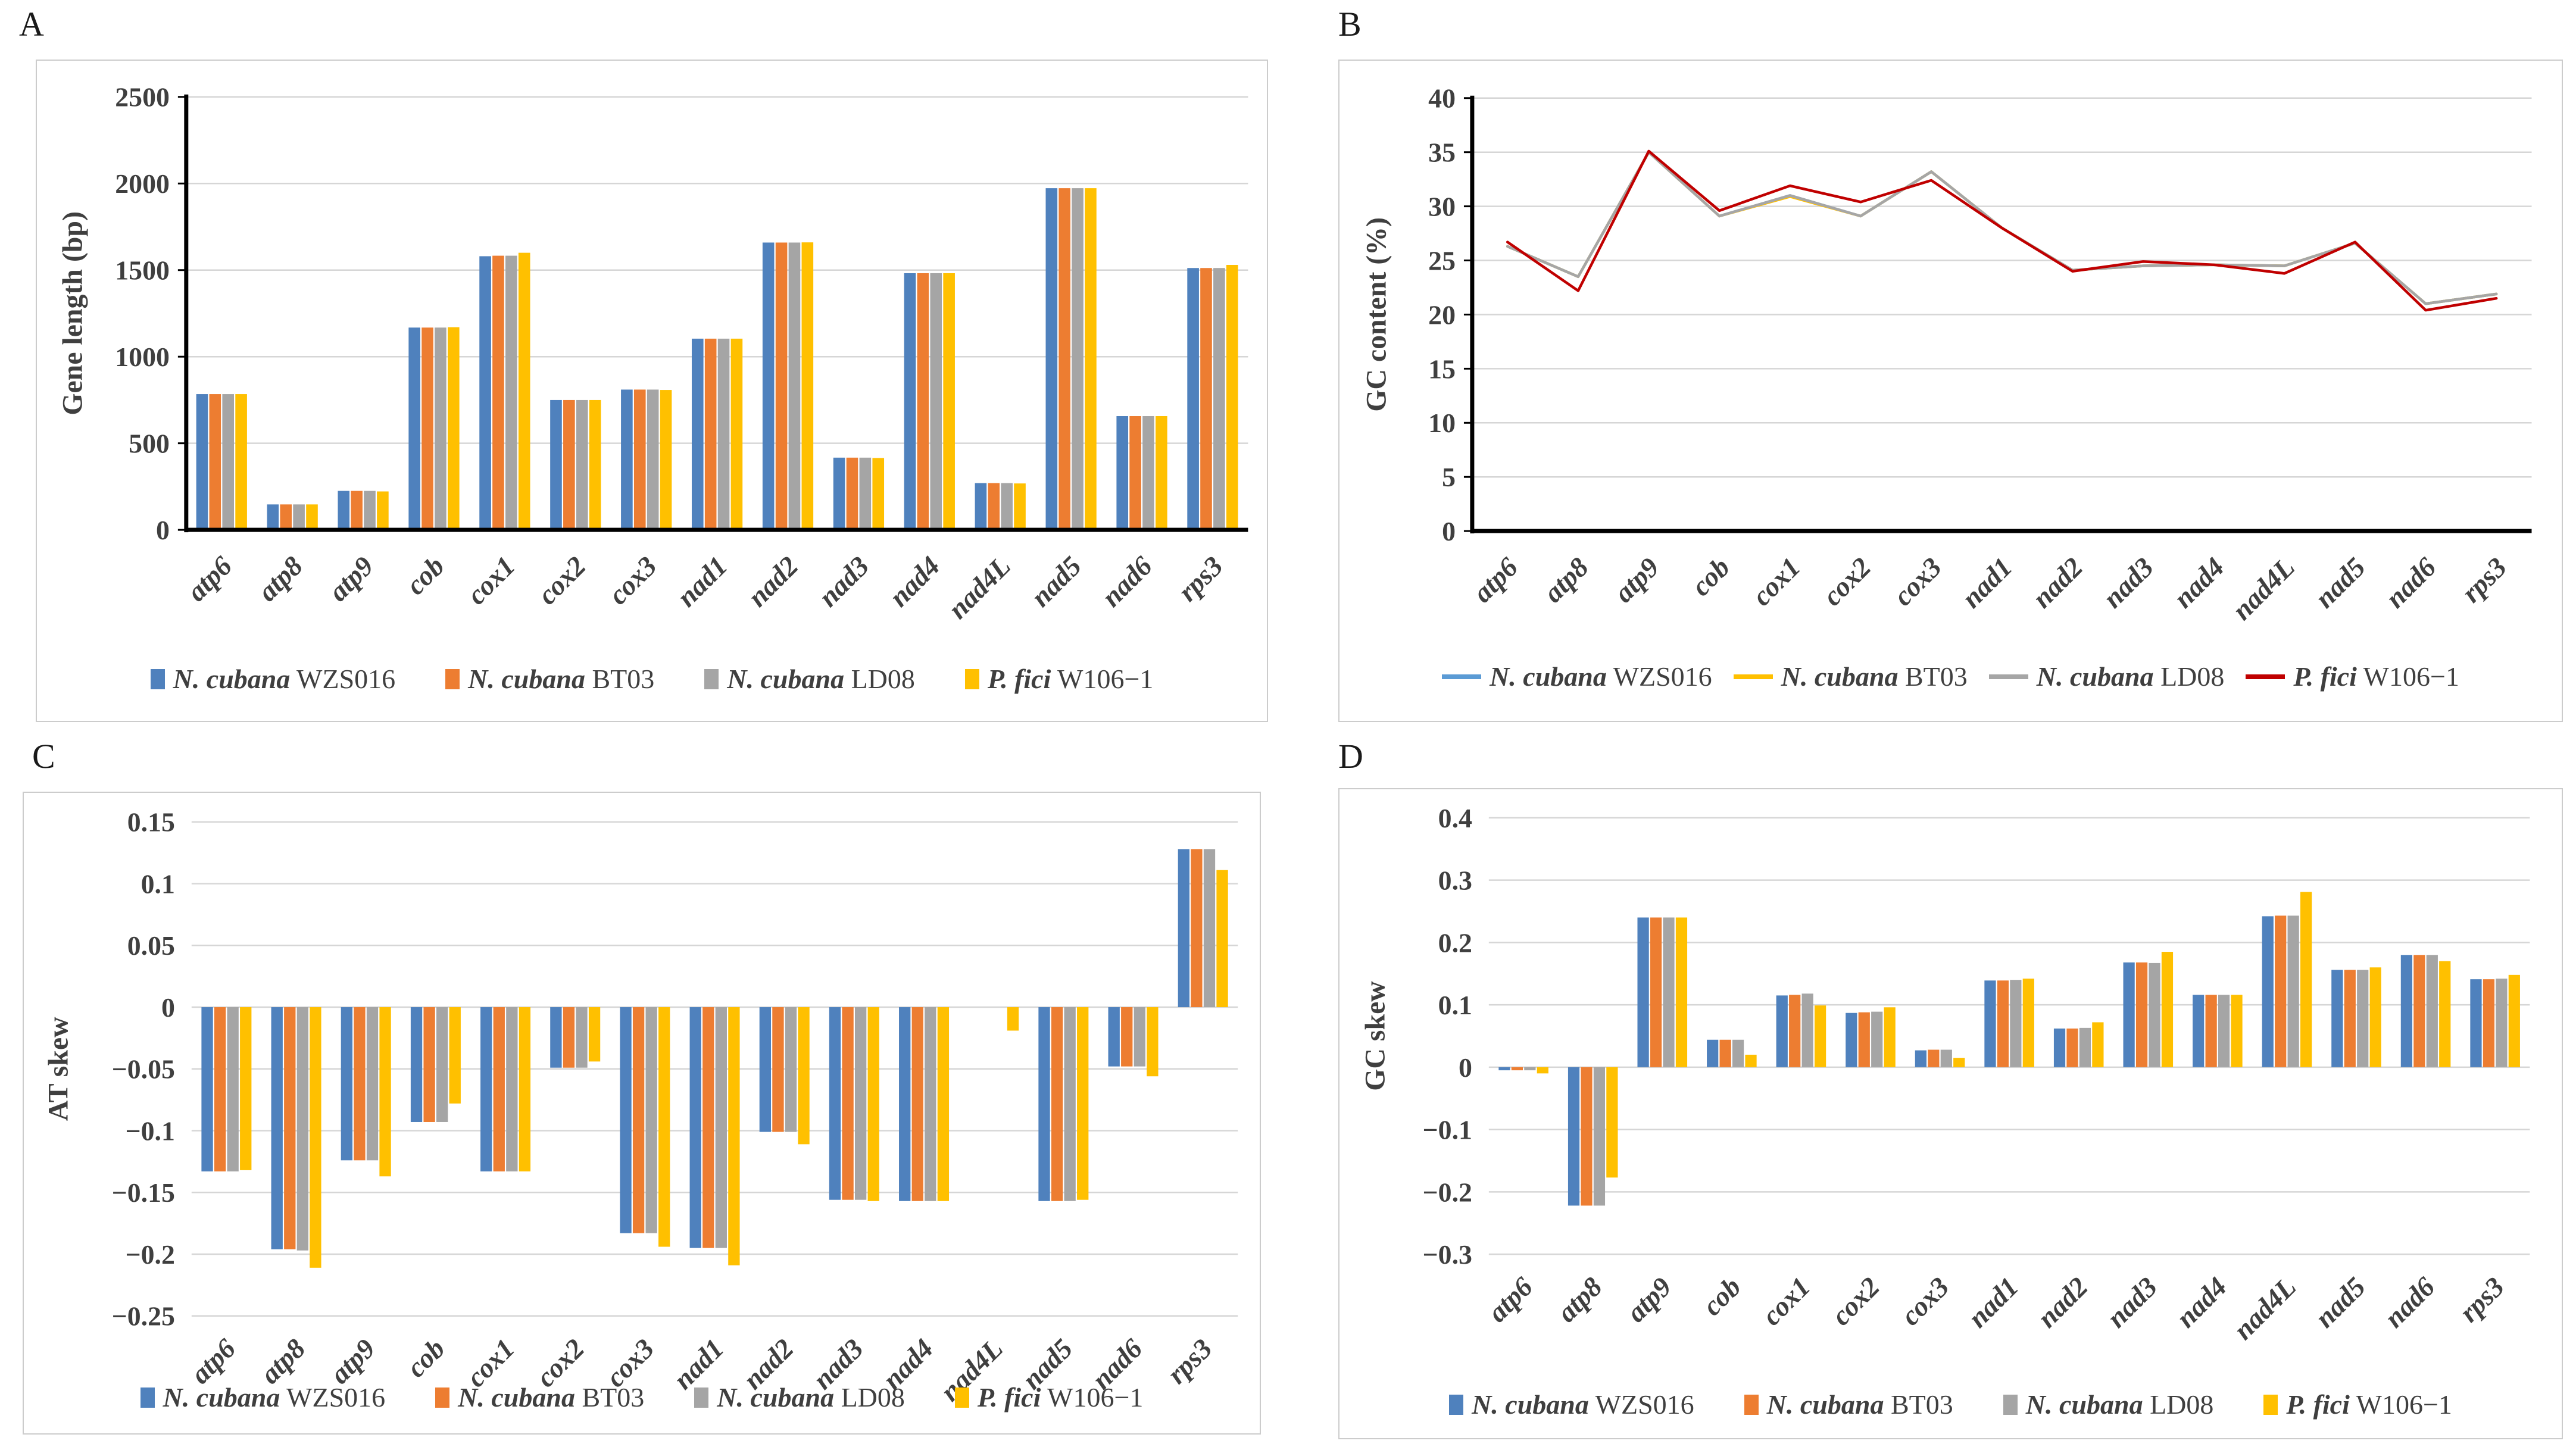  Describe the element at coordinates (453, 428) in the screenshot. I see `bar-cob-s3` at that location.